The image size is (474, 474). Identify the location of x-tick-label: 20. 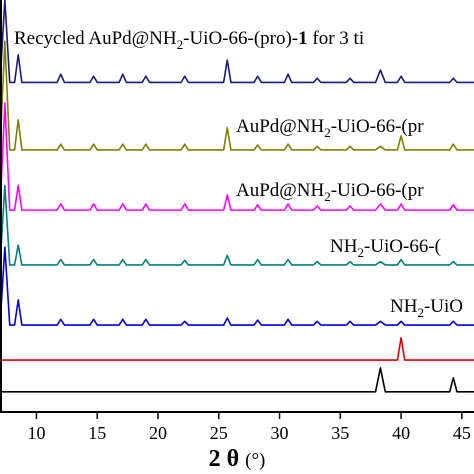
(158, 433).